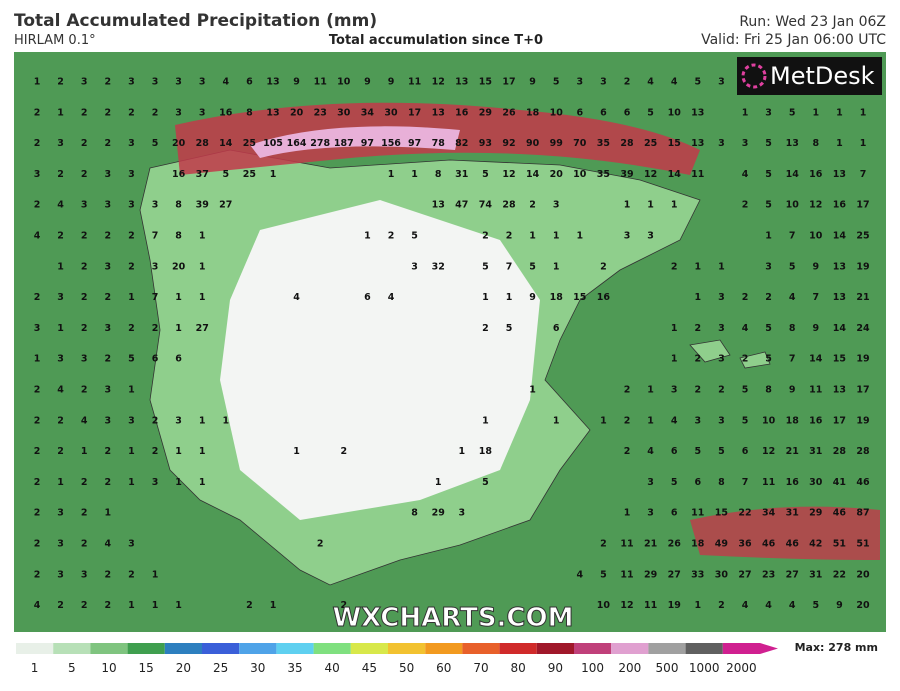 This screenshot has height=691, width=900. What do you see at coordinates (146, 668) in the screenshot?
I see `colorbar-label: 15` at bounding box center [146, 668].